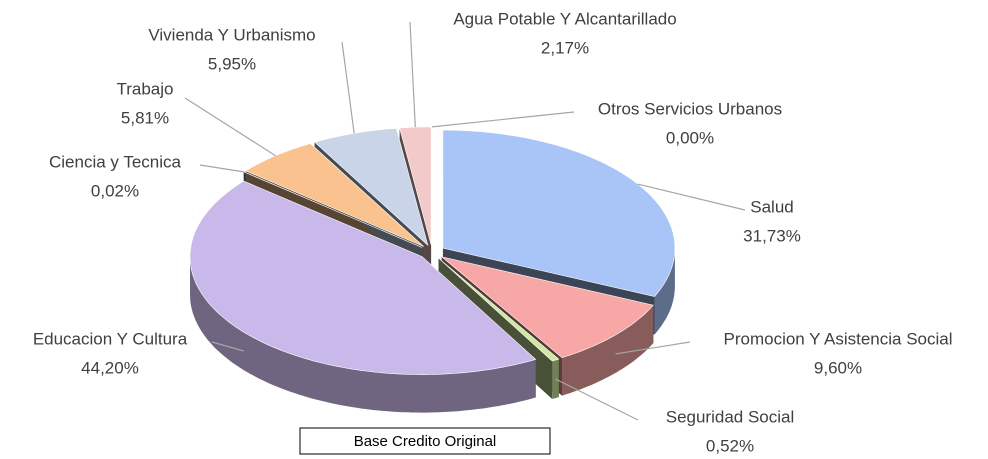 Image resolution: width=988 pixels, height=459 pixels. Describe the element at coordinates (771, 206) in the screenshot. I see `slice-label: Salud` at that location.